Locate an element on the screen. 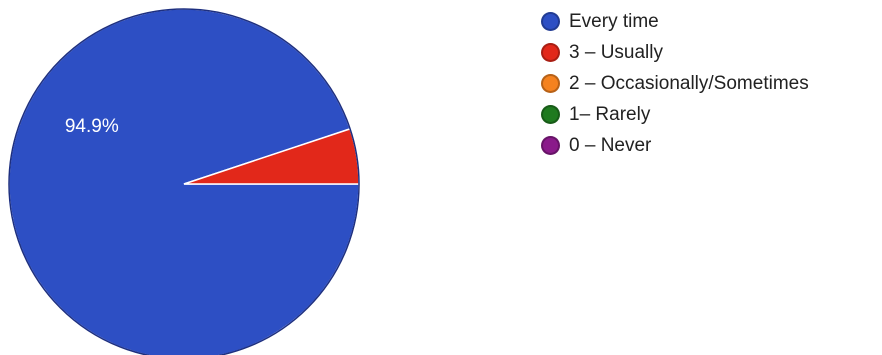 Image resolution: width=882 pixels, height=355 pixels. legend-item-0-never: 0 – Never is located at coordinates (675, 145).